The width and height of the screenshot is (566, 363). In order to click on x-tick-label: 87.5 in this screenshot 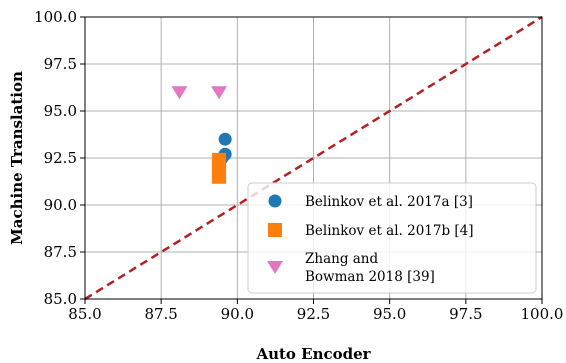, I will do `click(160, 314)`.